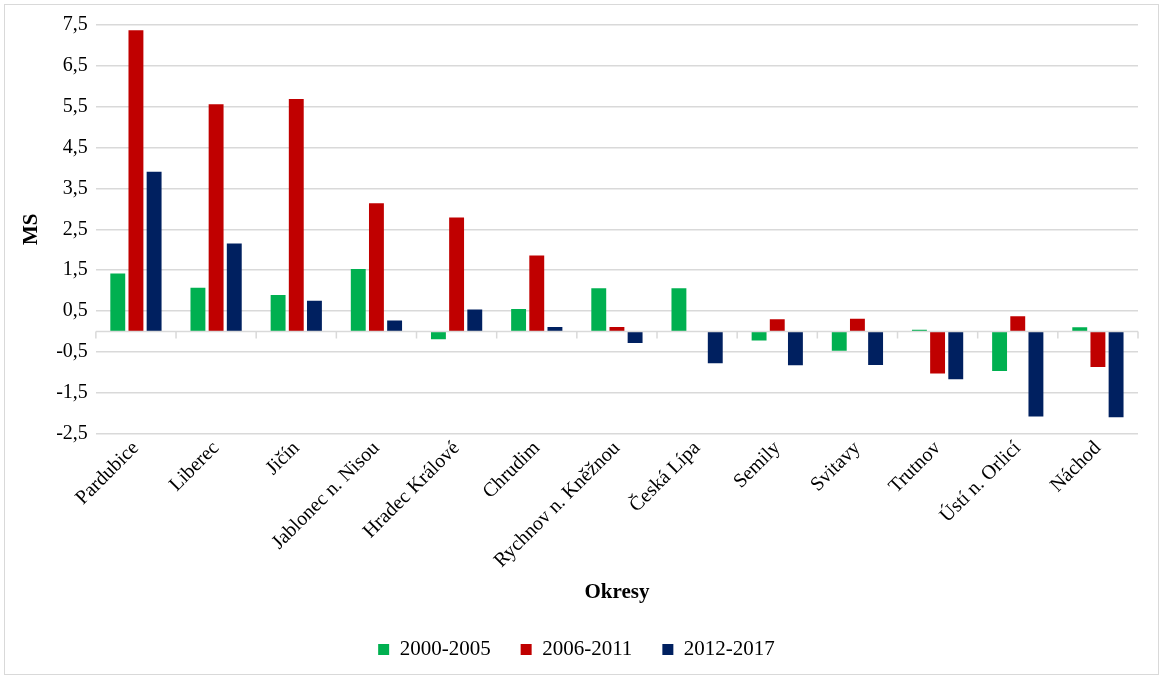 This screenshot has width=1165, height=681. I want to click on y-tick-label: 3,5, so click(75, 186).